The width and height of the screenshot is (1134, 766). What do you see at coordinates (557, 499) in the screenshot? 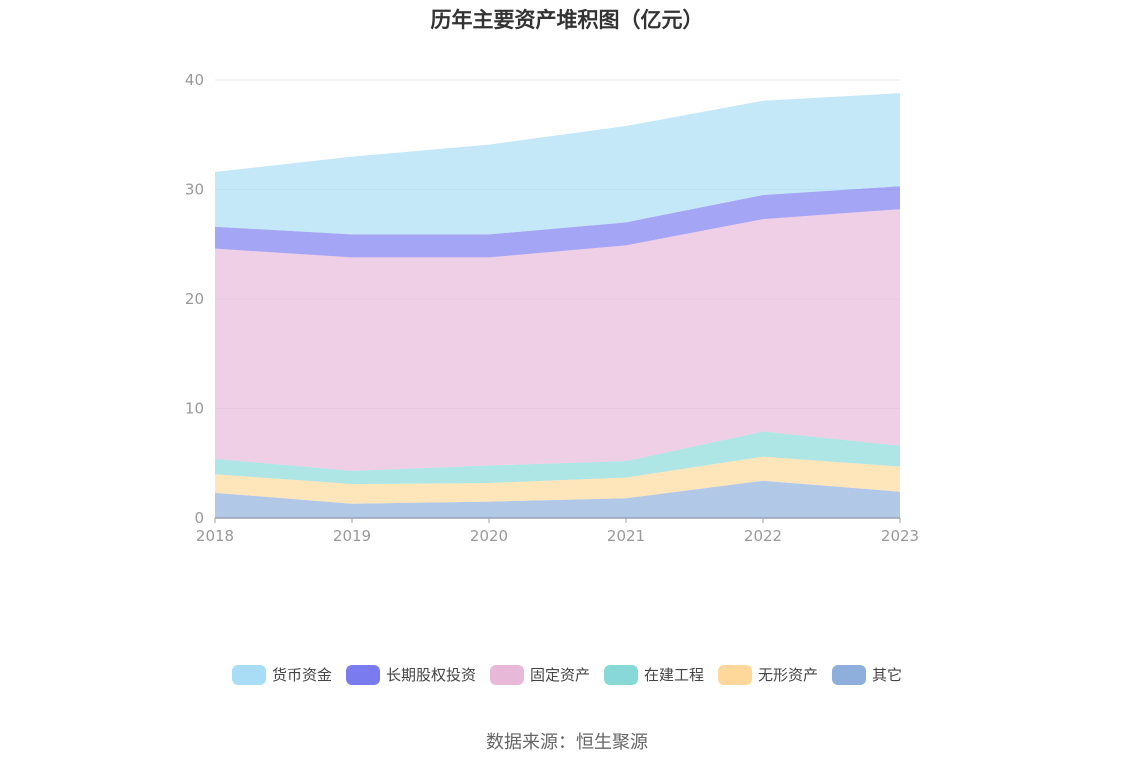
I see `area-其它` at bounding box center [557, 499].